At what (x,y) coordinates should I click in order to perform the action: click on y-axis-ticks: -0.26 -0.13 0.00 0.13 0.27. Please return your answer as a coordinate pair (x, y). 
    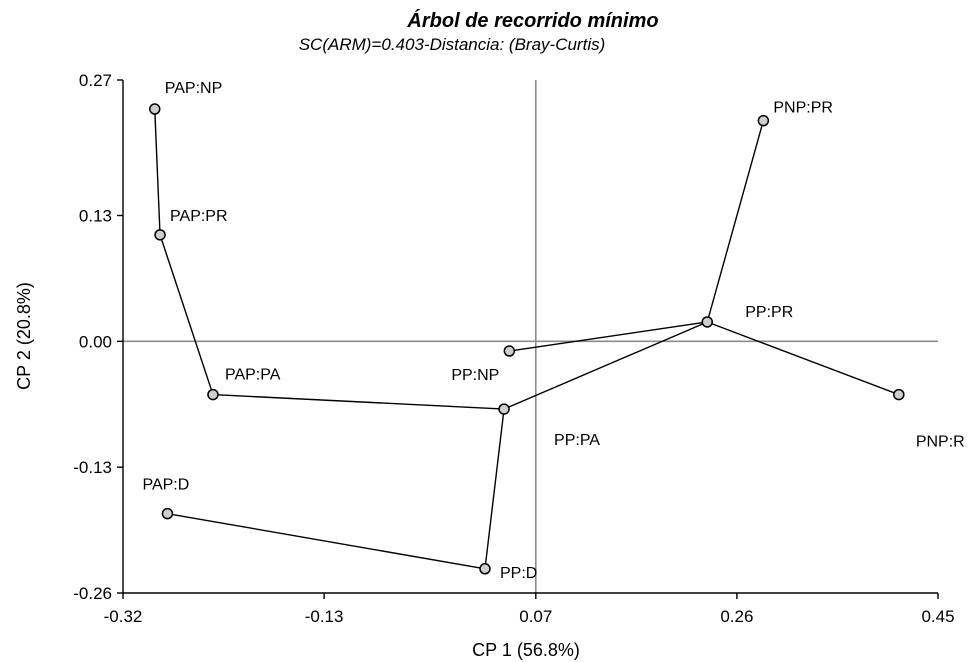
    Looking at the image, I should click on (98, 337).